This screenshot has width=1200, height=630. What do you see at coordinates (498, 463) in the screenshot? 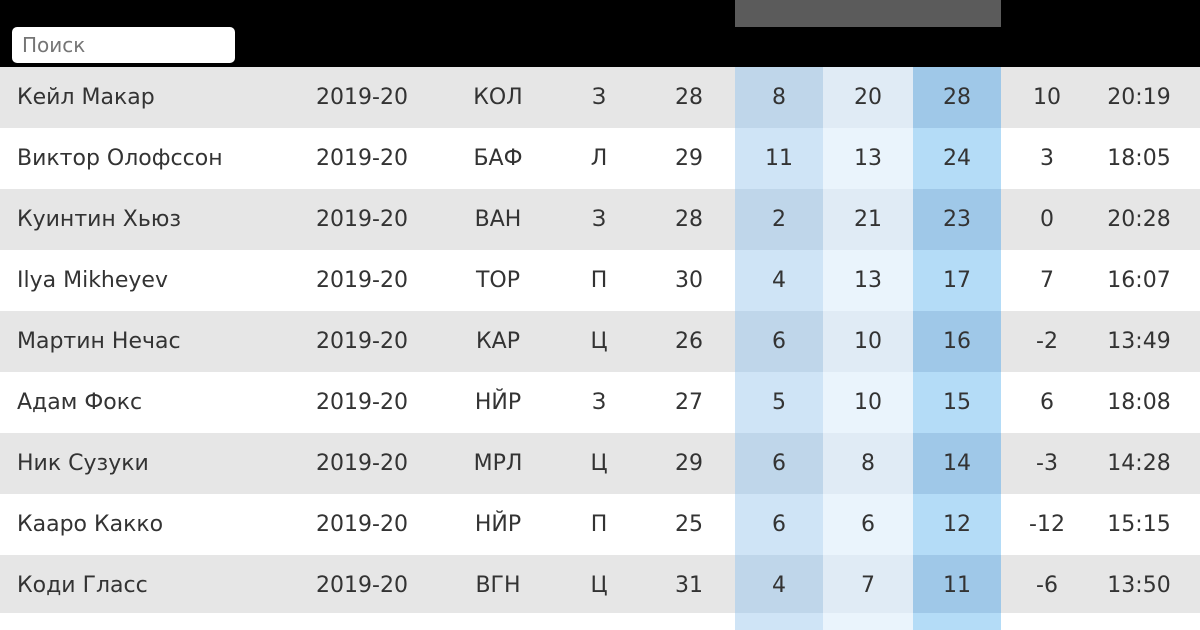
I see `cell-team: МРЛ` at bounding box center [498, 463].